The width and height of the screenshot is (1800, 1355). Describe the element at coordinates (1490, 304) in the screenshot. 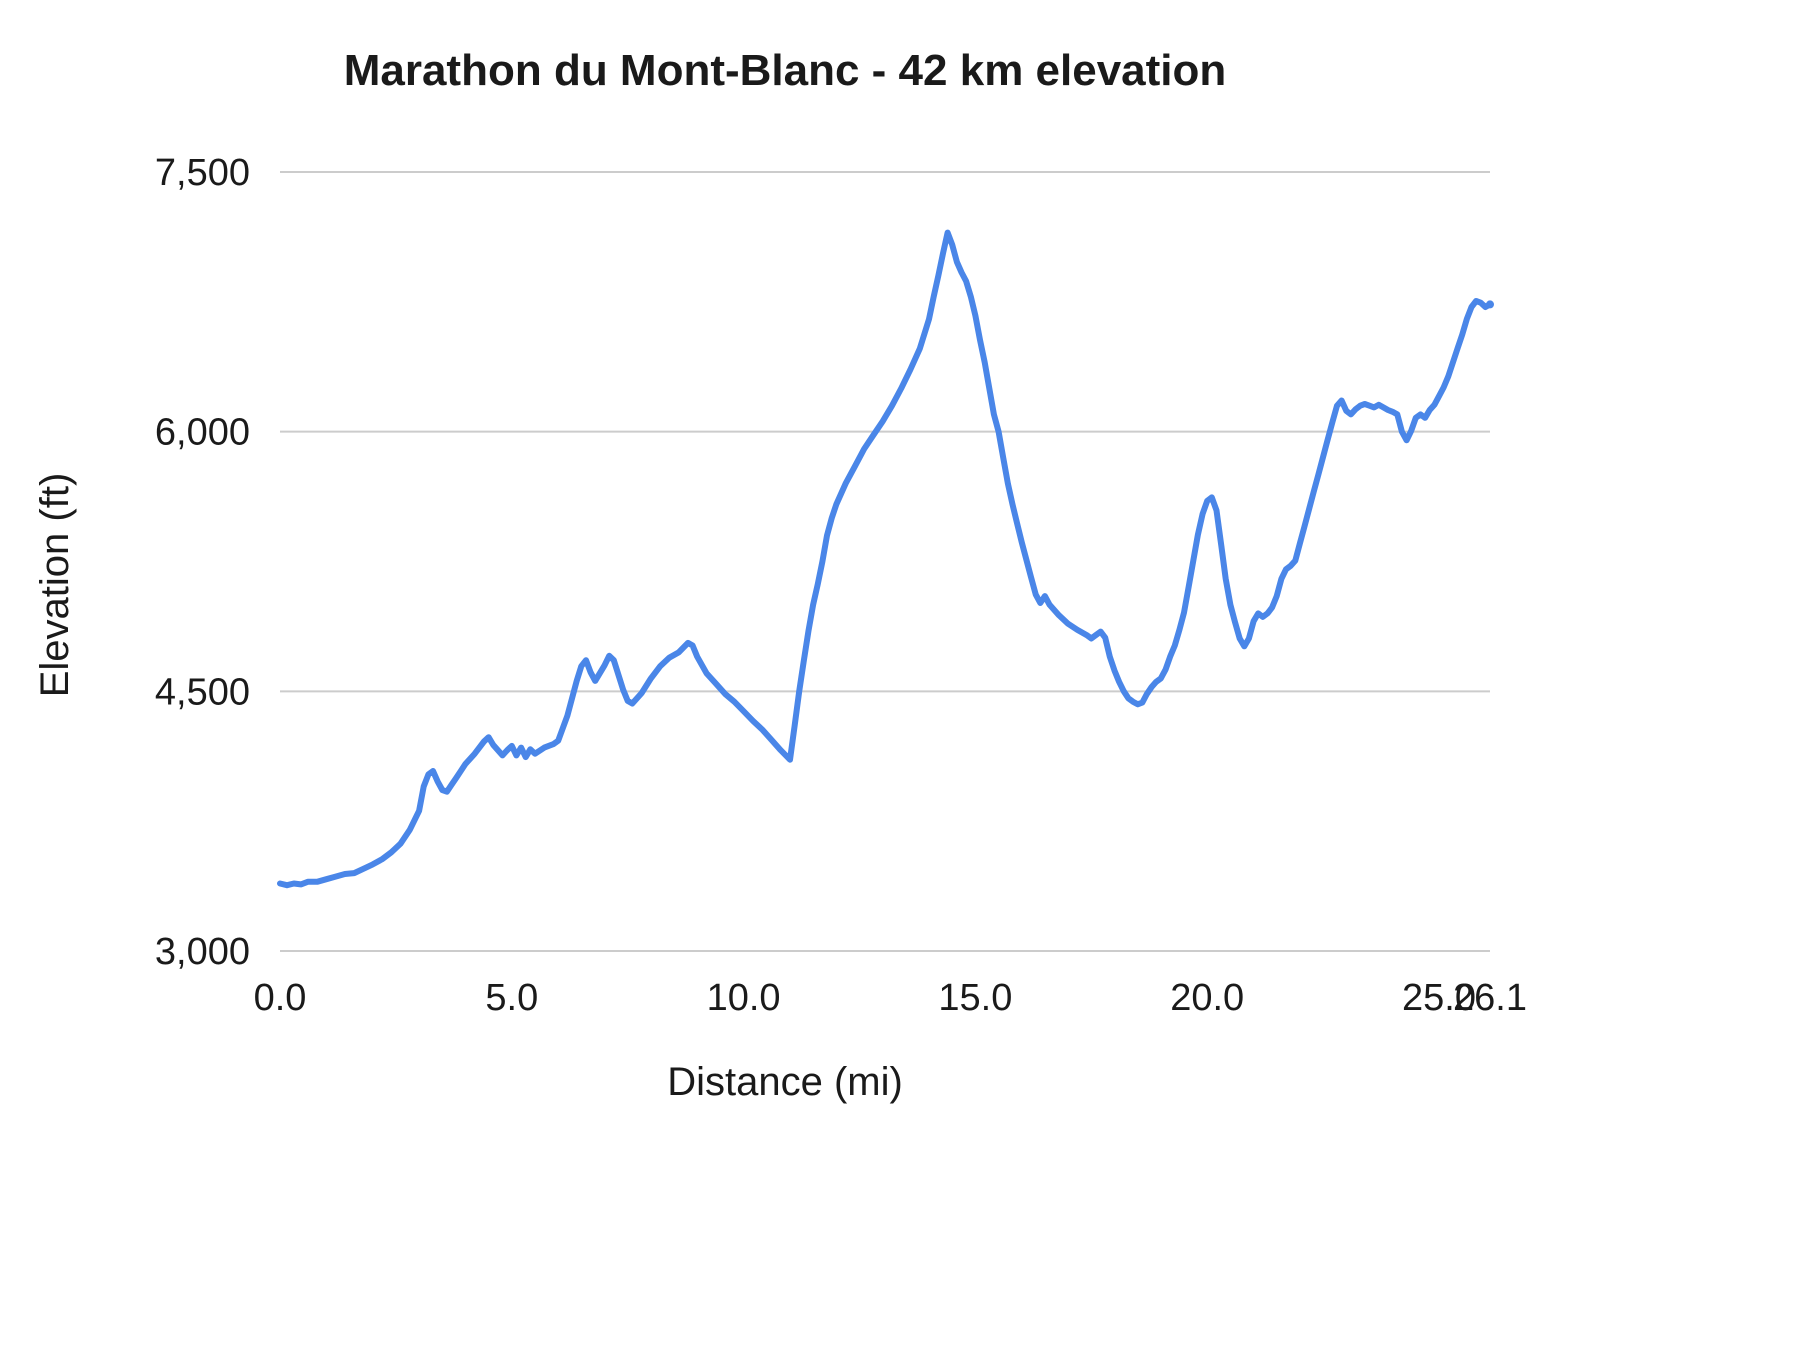

I see `line-end-dot` at that location.